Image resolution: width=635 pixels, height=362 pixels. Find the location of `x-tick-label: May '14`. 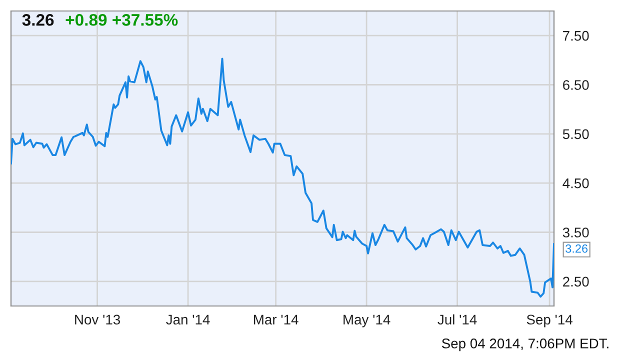

x-tick-label: May '14 is located at coordinates (367, 321).